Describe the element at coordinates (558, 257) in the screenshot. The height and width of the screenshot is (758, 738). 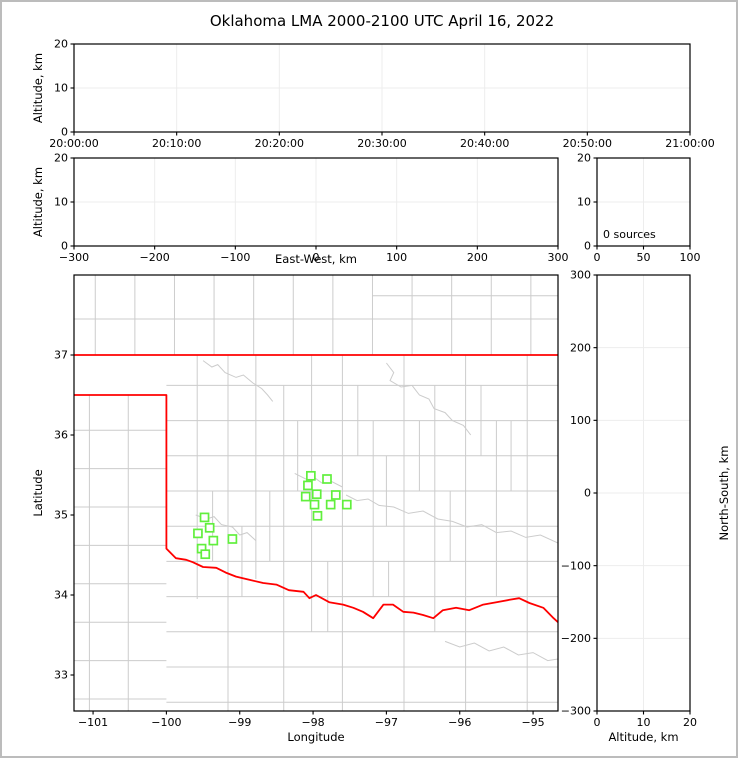
I see `x-tick-label: 300` at that location.